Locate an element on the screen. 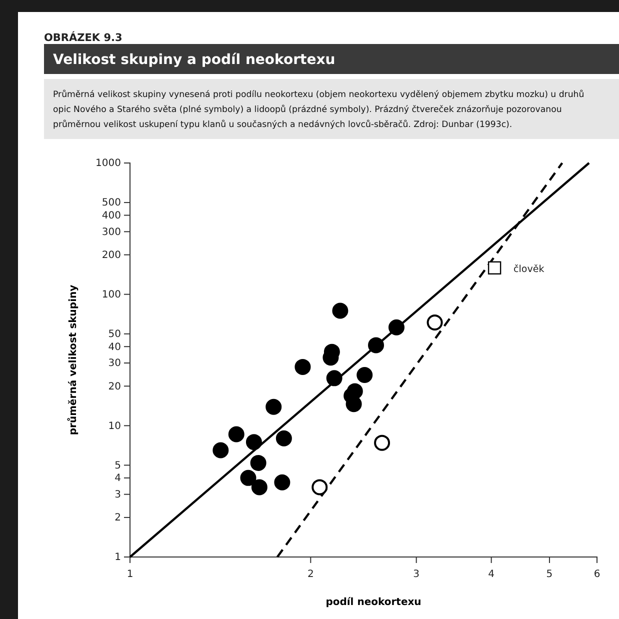  y-tick-label: 1000 is located at coordinates (108, 164).